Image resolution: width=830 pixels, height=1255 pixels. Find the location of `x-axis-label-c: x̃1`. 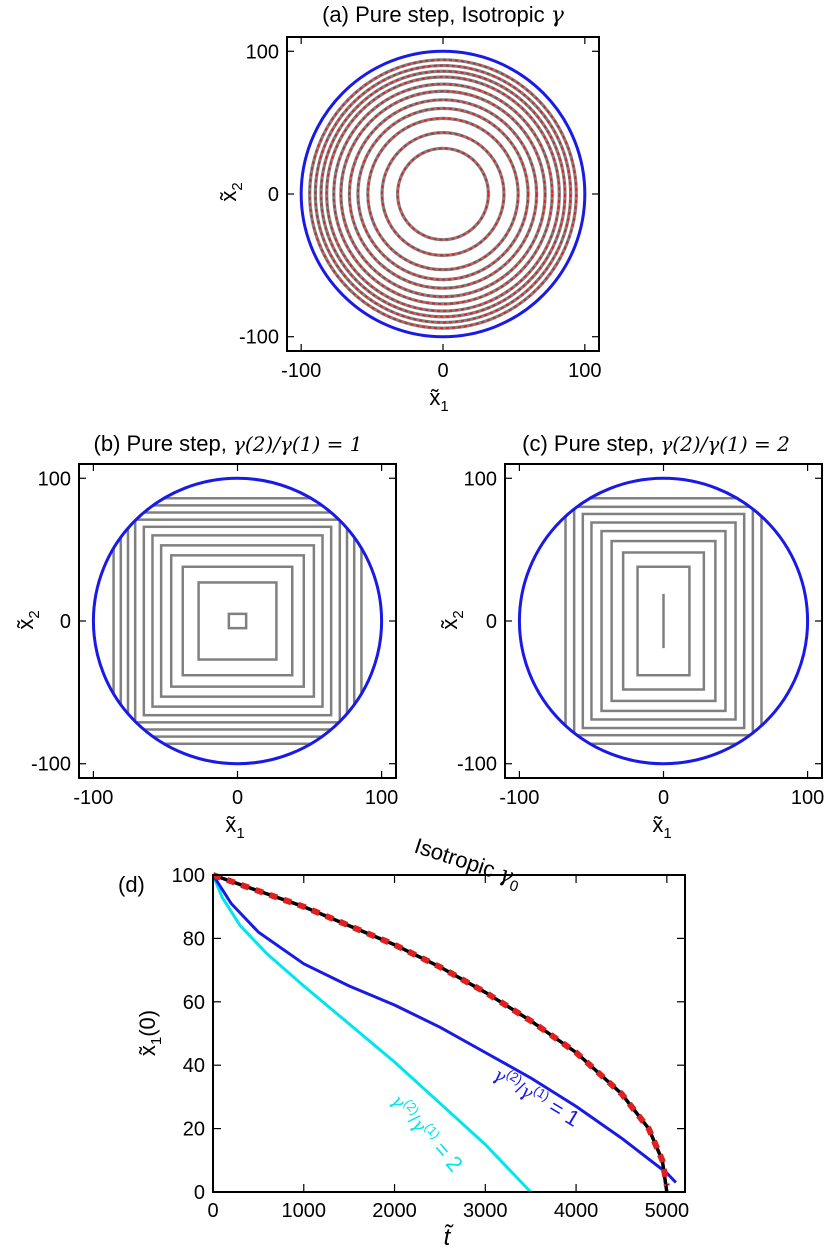

x-axis-label-c: x̃1 is located at coordinates (661, 827).